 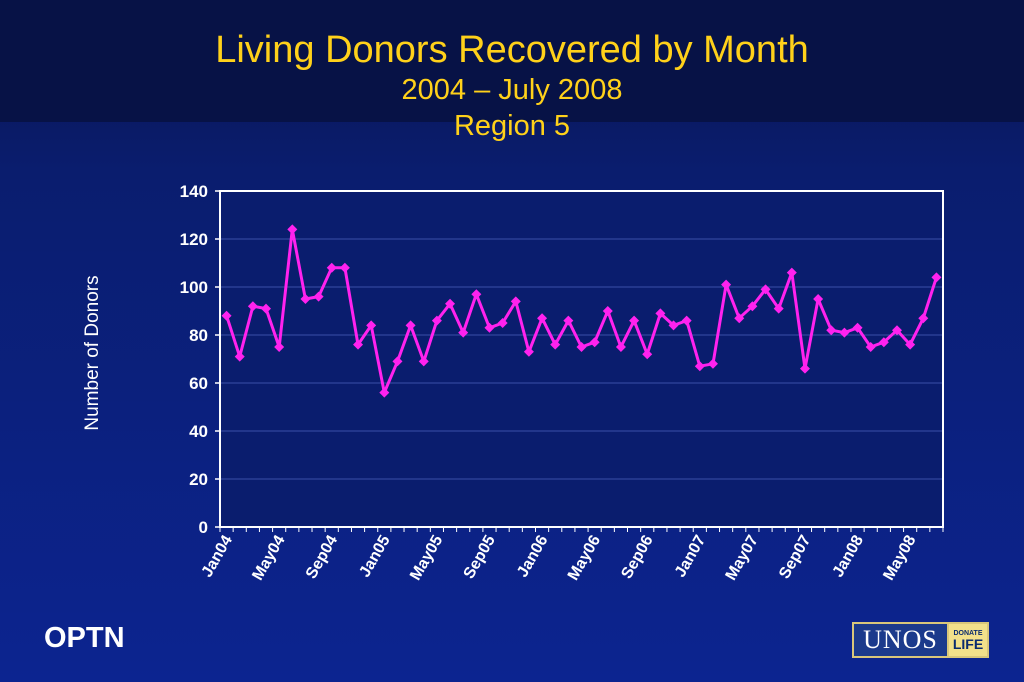 I want to click on y-axis-label: Number of Donors, so click(x=92, y=353).